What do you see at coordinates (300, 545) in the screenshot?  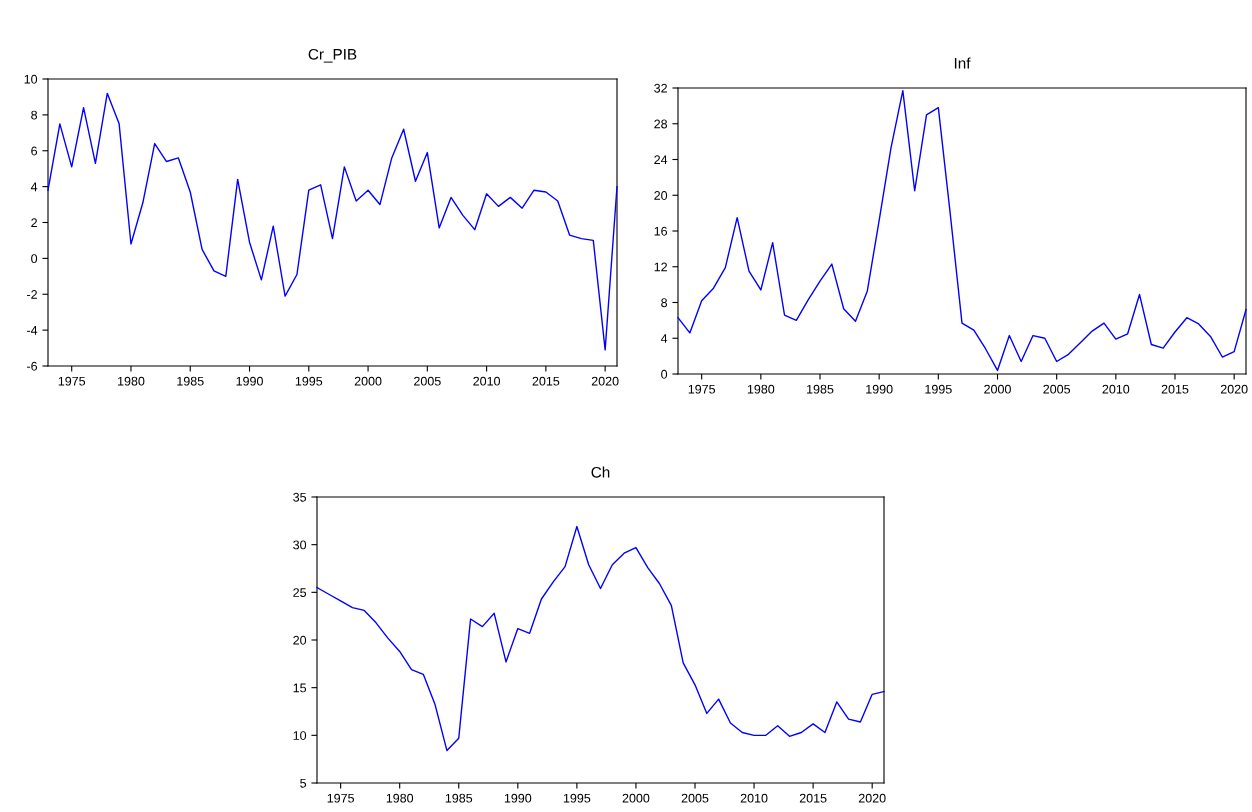 I see `y-tick-label: 30` at bounding box center [300, 545].